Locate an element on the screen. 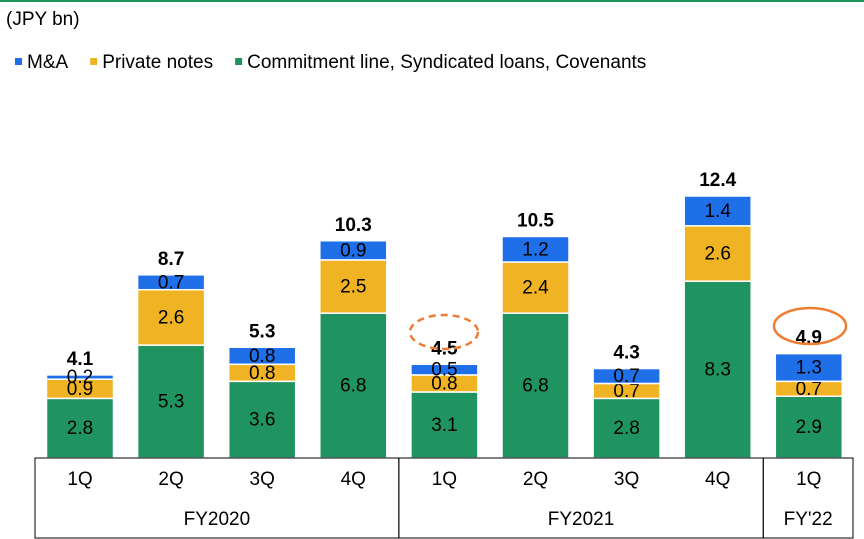  value-label: 0.2 is located at coordinates (80, 377).